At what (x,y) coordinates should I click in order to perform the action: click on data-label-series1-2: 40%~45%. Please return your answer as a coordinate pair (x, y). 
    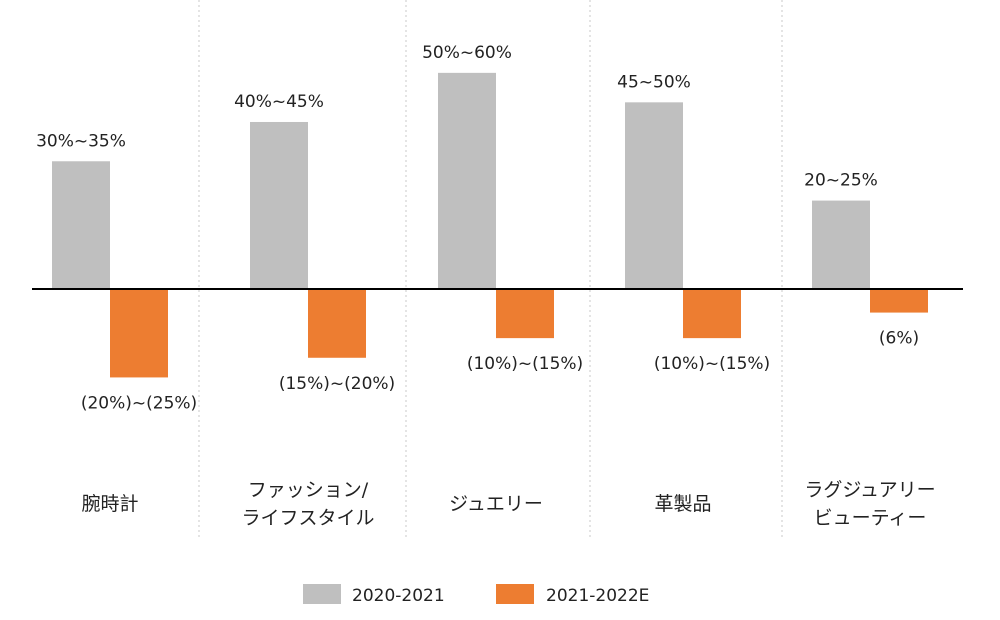
    Looking at the image, I should click on (279, 102).